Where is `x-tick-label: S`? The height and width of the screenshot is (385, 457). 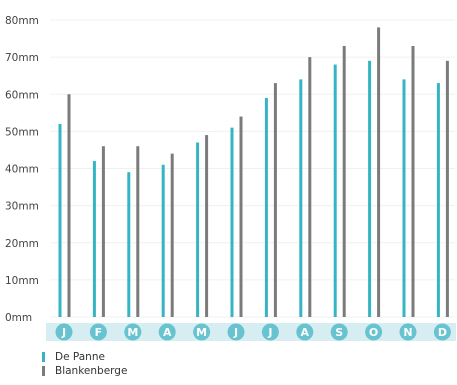
x-tick-label: S is located at coordinates (339, 332).